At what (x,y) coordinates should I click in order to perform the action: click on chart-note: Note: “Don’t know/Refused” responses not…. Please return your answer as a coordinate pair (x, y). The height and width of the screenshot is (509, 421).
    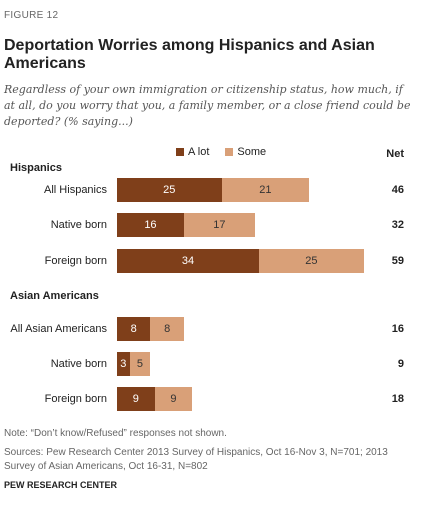
    Looking at the image, I should click on (115, 433).